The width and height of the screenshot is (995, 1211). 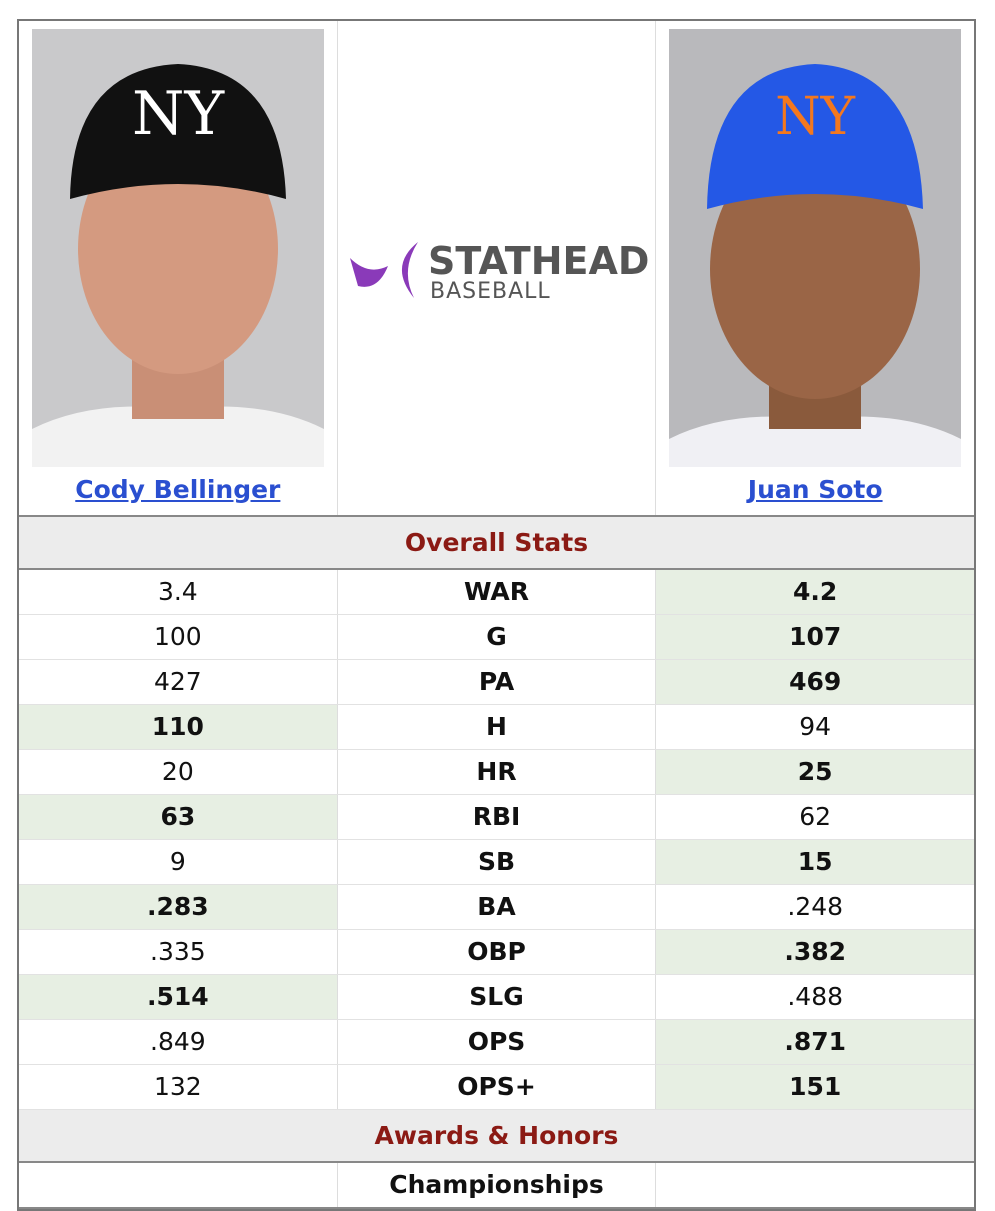 I want to click on player-column: NY Cody Bellinger, so click(x=178, y=268).